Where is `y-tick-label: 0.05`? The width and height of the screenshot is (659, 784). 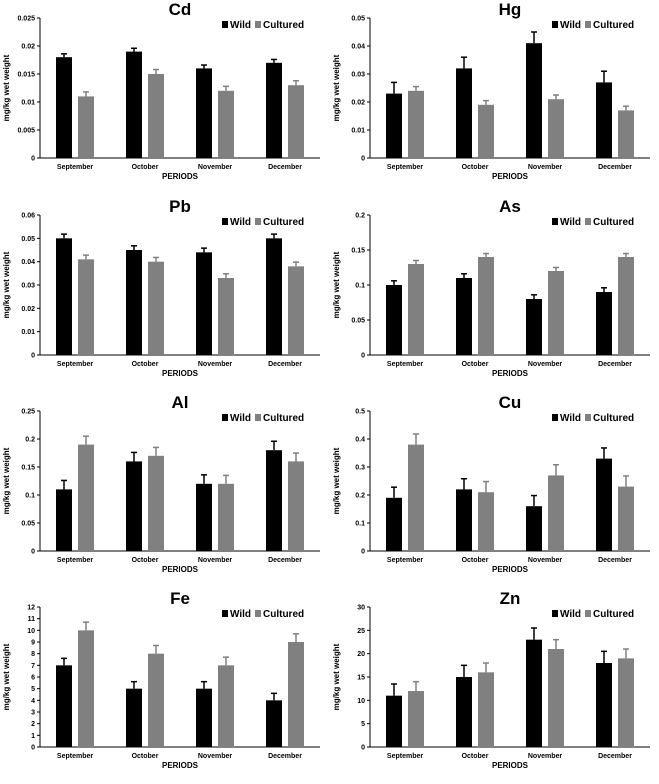
y-tick-label: 0.05 is located at coordinates (358, 321).